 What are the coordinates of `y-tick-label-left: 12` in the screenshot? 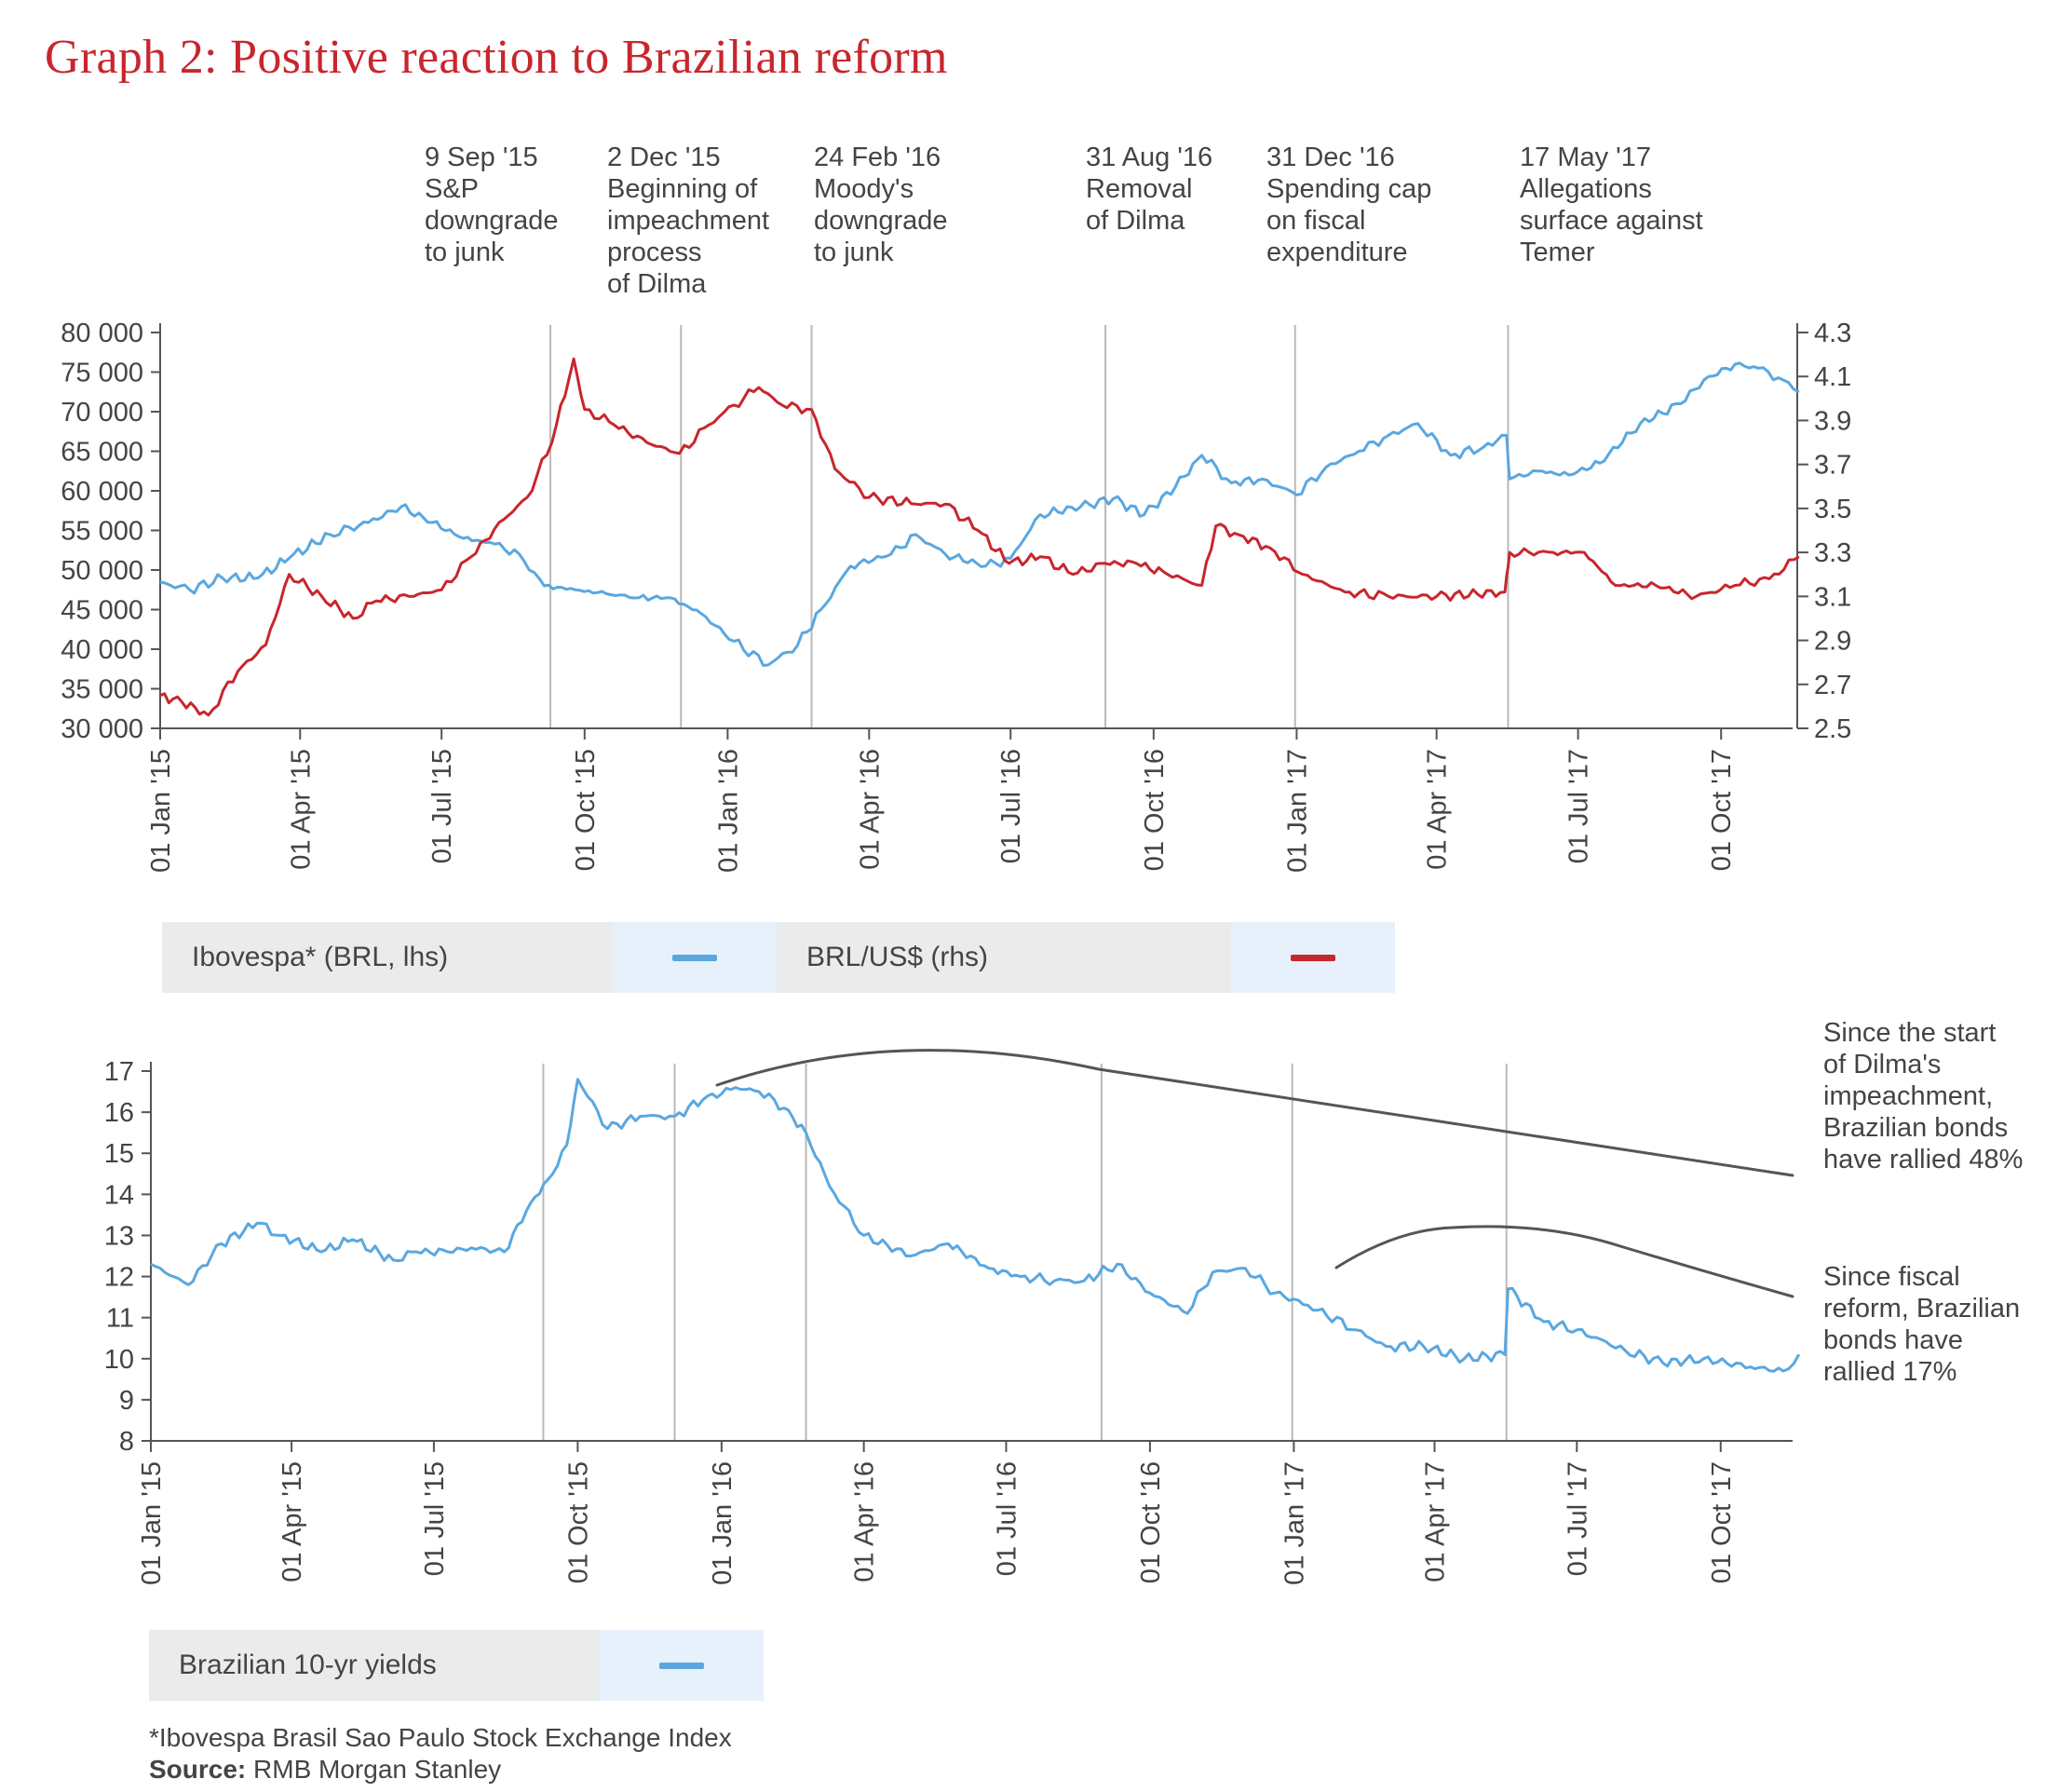 It's located at (119, 1278).